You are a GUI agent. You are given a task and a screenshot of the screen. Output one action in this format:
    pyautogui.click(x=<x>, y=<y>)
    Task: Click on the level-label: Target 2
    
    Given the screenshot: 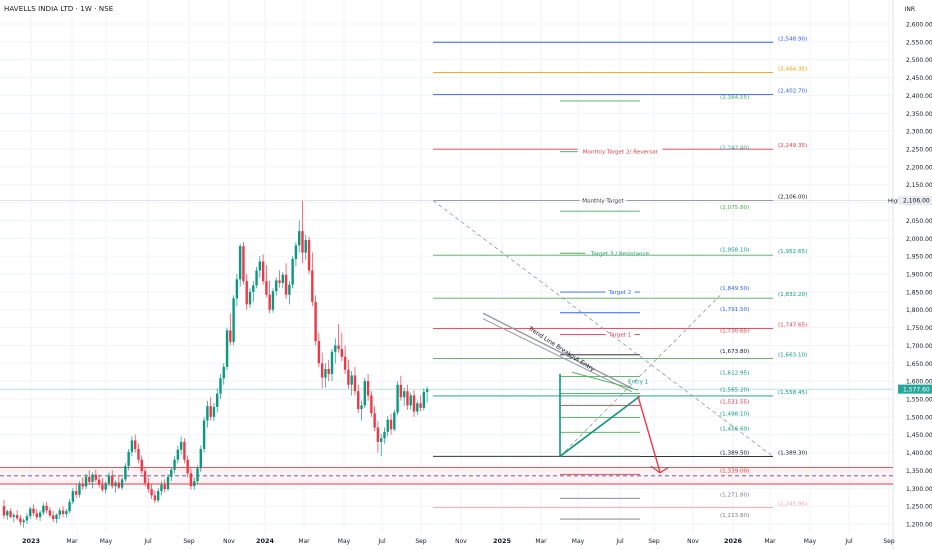 What is the action you would take?
    pyautogui.click(x=620, y=293)
    